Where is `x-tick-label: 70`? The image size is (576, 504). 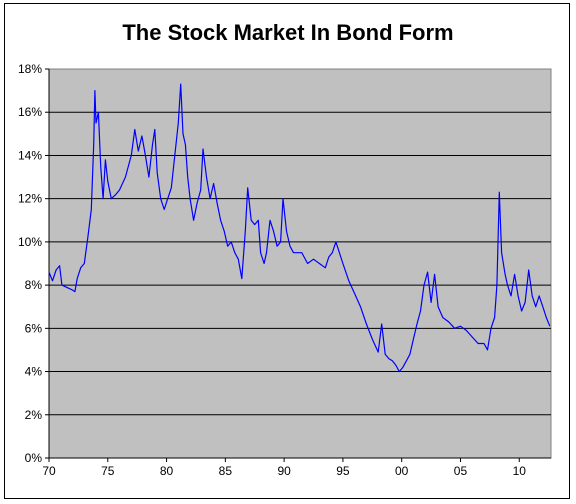 x-tick-label: 70 is located at coordinates (49, 471).